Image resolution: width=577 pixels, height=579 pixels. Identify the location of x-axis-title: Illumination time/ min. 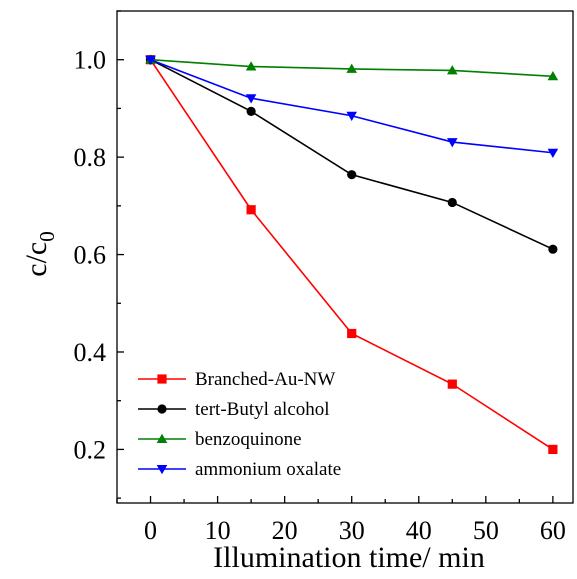
(349, 557).